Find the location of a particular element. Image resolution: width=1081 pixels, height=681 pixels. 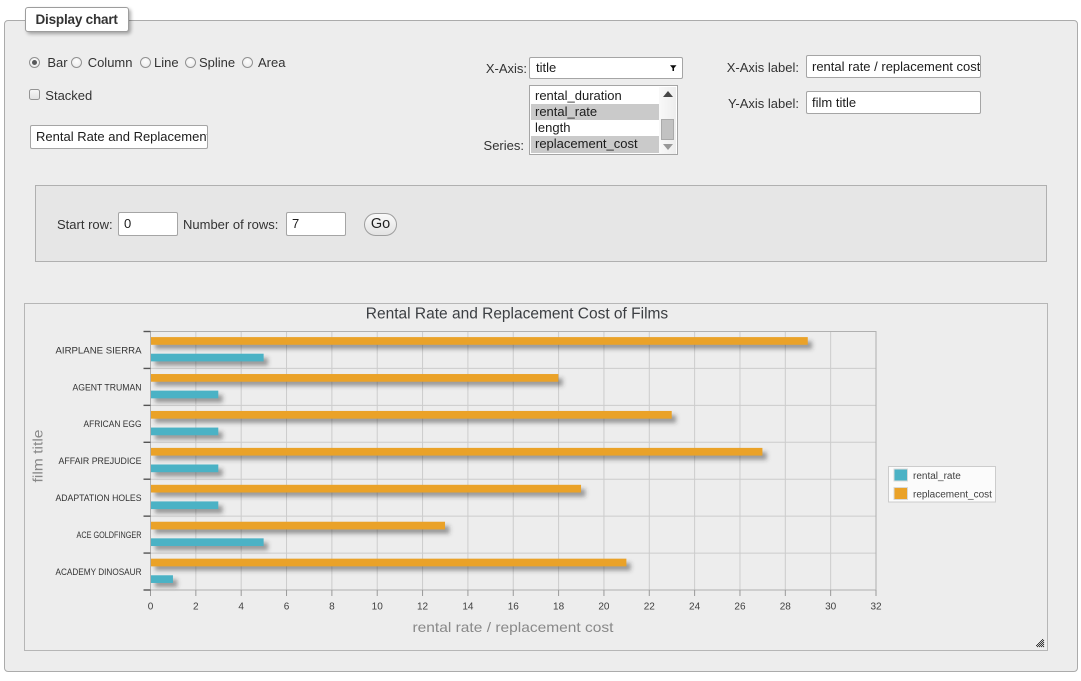

svg-text: 4 is located at coordinates (241, 607).